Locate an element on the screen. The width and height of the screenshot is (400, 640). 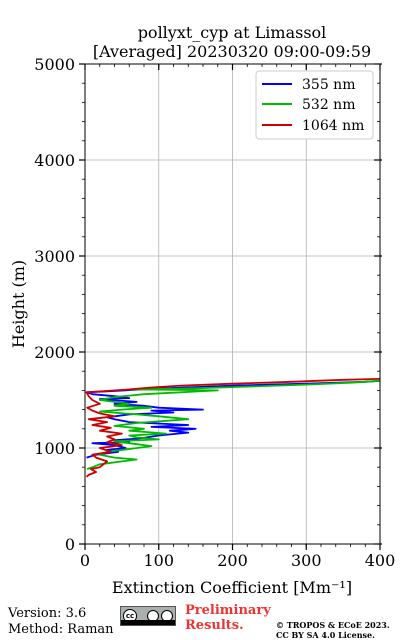
x-tick-label: 100 is located at coordinates (158, 560).